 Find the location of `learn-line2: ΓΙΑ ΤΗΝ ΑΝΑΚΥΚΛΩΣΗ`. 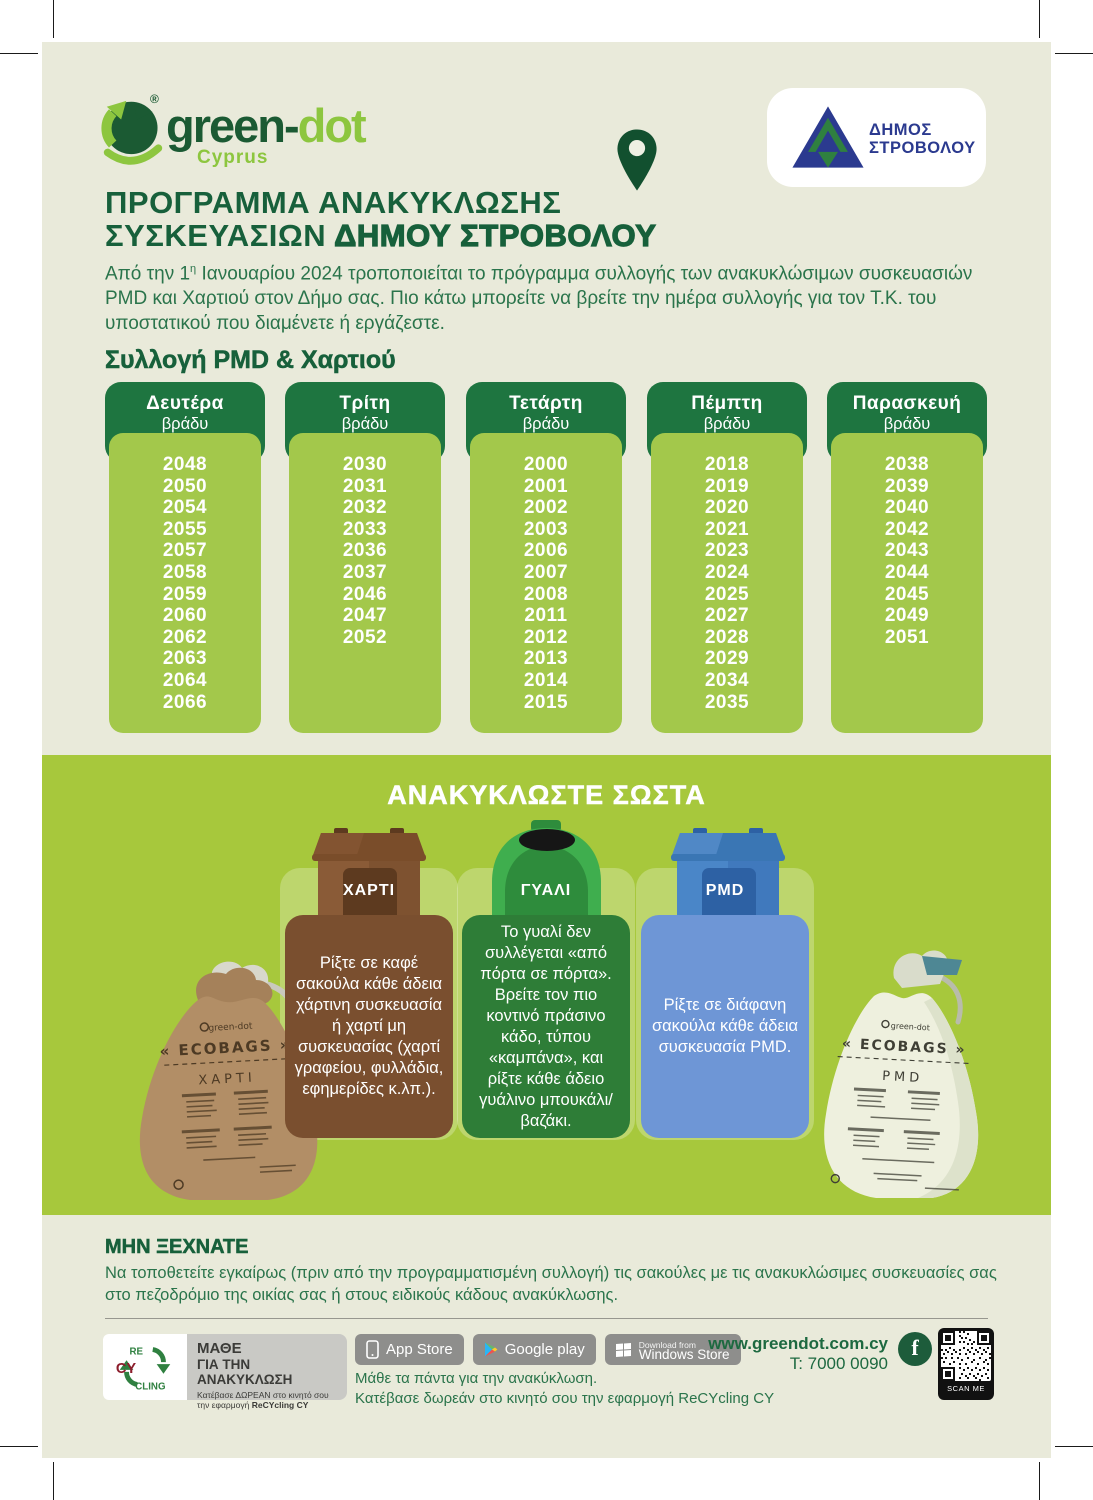

learn-line2: ΓΙΑ ΤΗΝ ΑΝΑΚΥΚΛΩΣΗ is located at coordinates (245, 1372).